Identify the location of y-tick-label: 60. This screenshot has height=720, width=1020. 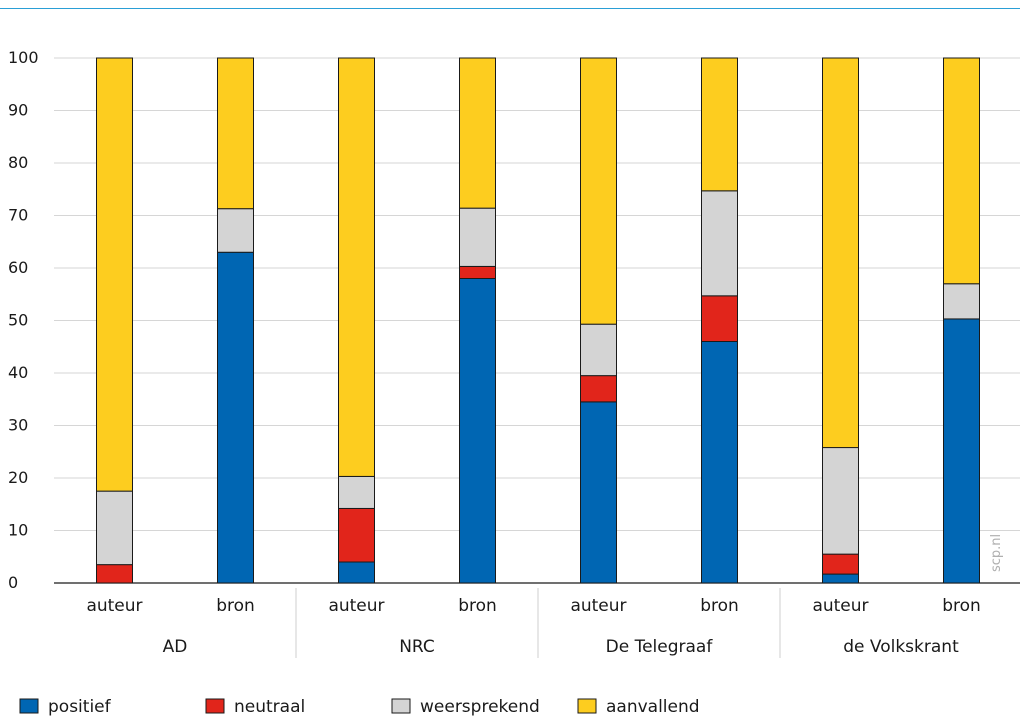
(18, 267).